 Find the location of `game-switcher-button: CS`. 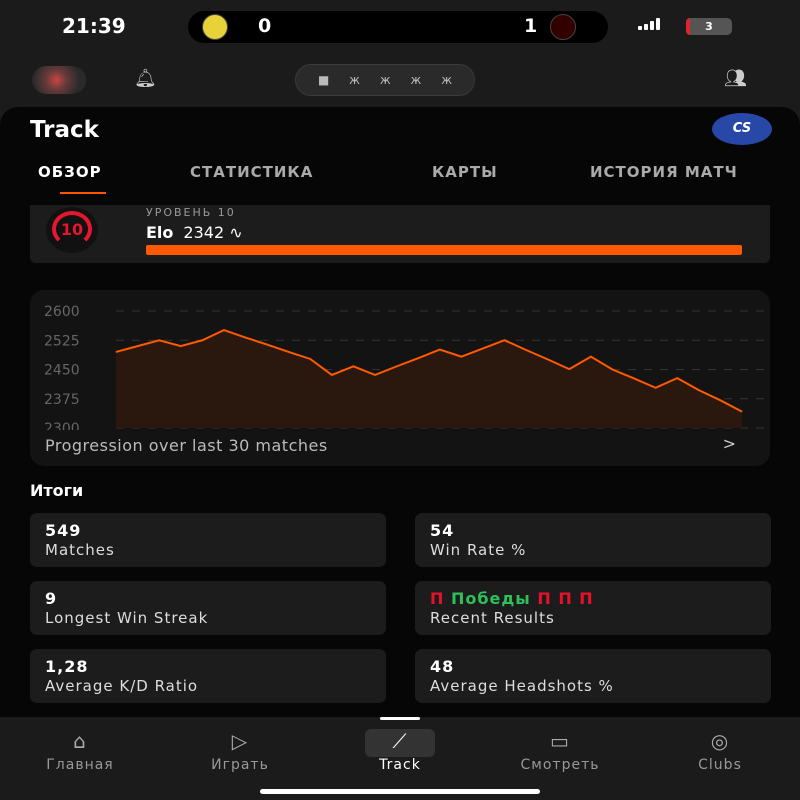

game-switcher-button: CS is located at coordinates (742, 129).